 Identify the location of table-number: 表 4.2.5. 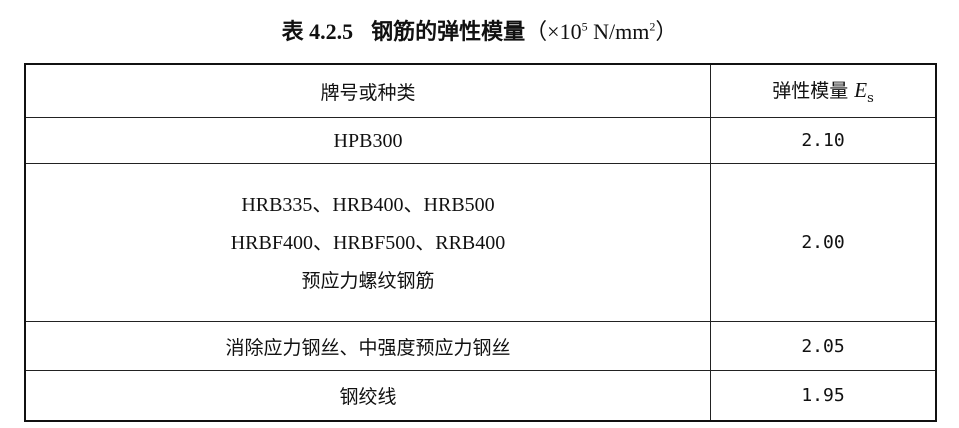
(317, 31).